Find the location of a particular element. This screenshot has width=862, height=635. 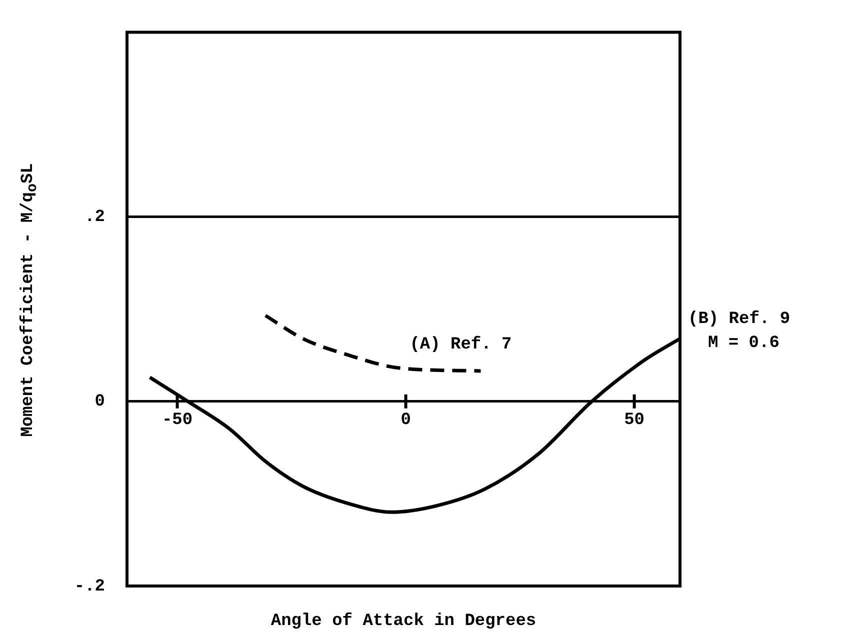

series-label: (B) Ref. 9 is located at coordinates (739, 319).